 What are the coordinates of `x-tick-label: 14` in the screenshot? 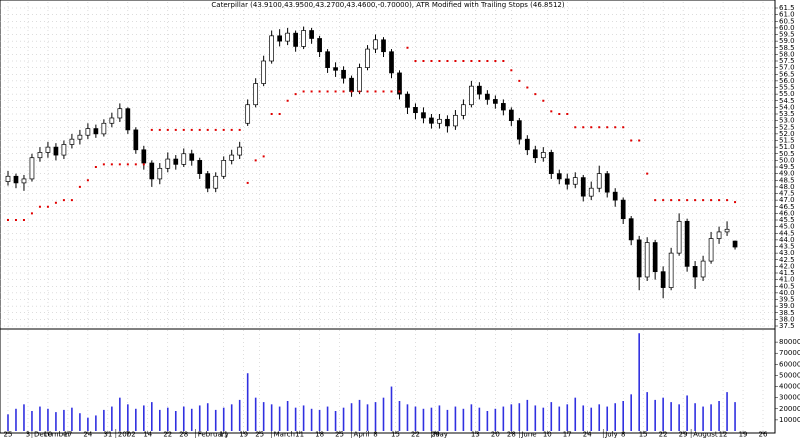 It's located at (147, 434).